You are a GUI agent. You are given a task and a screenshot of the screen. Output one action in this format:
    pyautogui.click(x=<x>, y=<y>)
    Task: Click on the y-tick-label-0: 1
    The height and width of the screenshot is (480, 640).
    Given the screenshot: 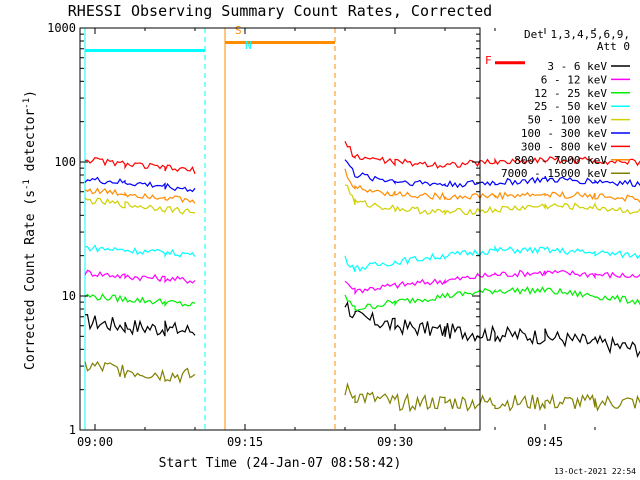 What is the action you would take?
    pyautogui.click(x=72, y=430)
    